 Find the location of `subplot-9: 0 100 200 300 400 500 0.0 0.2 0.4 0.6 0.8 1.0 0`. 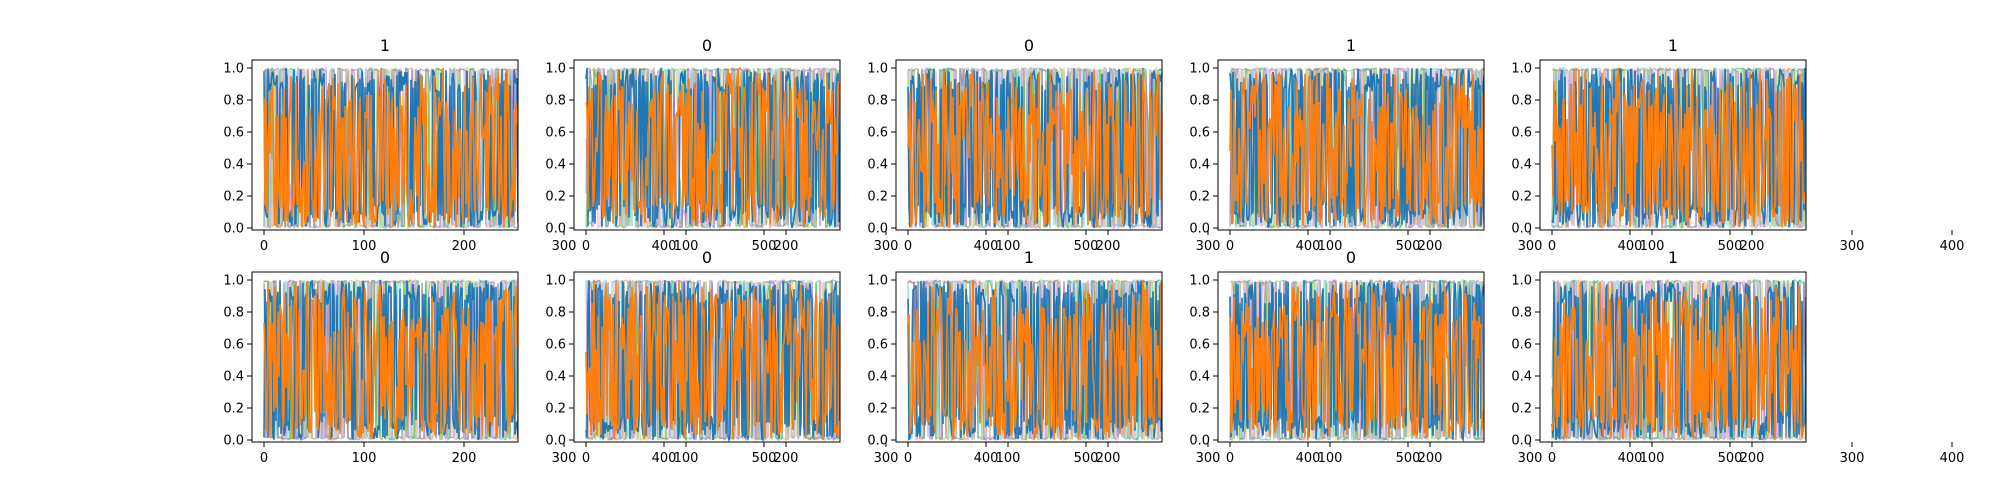

subplot-9: 0 100 200 300 400 500 0.0 0.2 0.4 0.6 0.8 1.0 0 is located at coordinates (1465, 357).